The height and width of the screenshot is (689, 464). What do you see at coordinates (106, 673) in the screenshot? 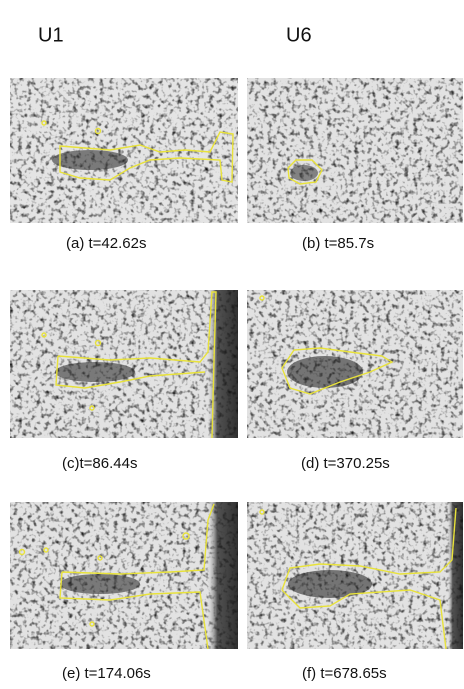
I see `caption: (e) t=174.06s` at bounding box center [106, 673].